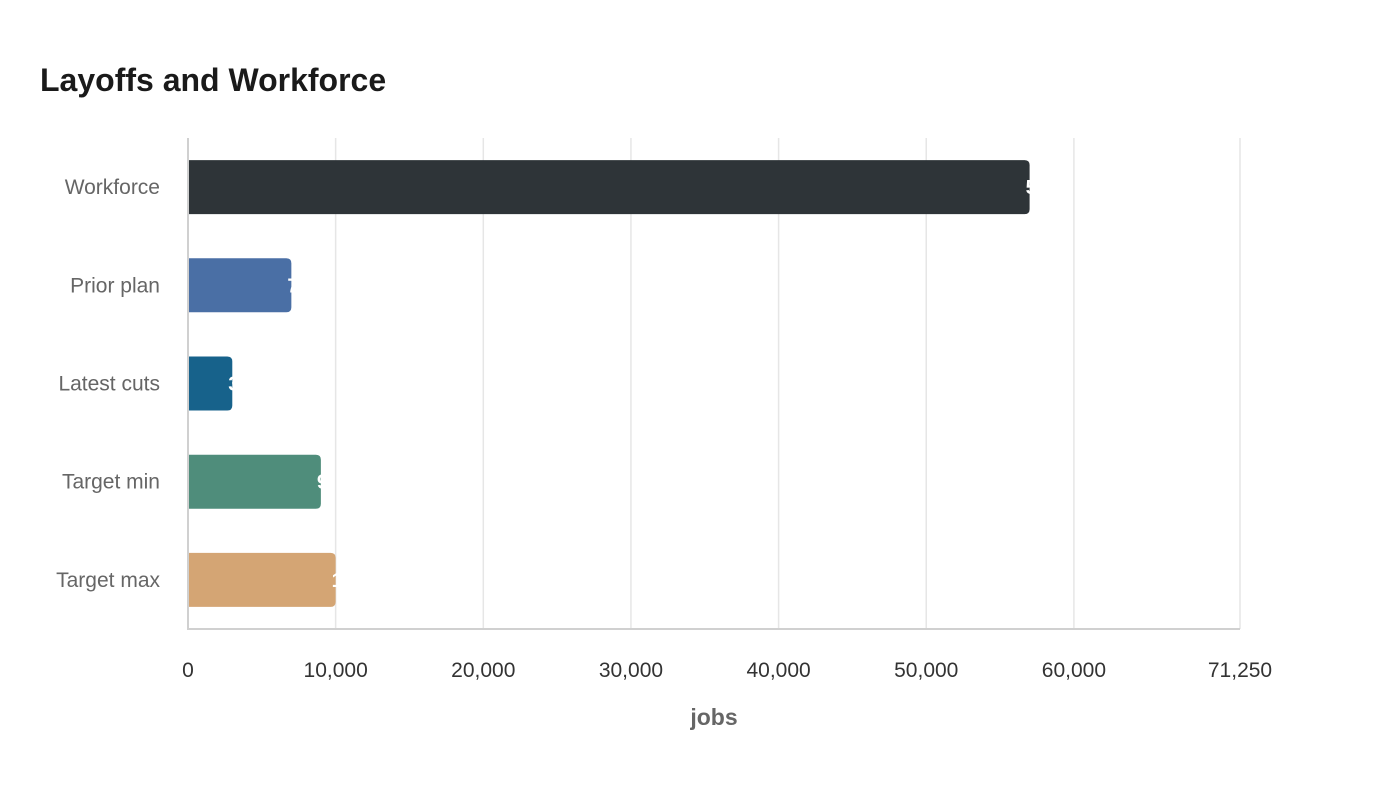 The width and height of the screenshot is (1400, 800). Describe the element at coordinates (631, 670) in the screenshot. I see `x-tick-label: 30,000` at that location.